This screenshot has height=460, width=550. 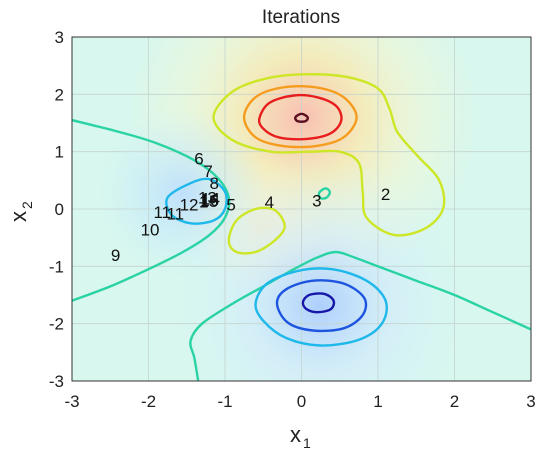 I want to click on iteration-label-16: 16, so click(x=209, y=200).